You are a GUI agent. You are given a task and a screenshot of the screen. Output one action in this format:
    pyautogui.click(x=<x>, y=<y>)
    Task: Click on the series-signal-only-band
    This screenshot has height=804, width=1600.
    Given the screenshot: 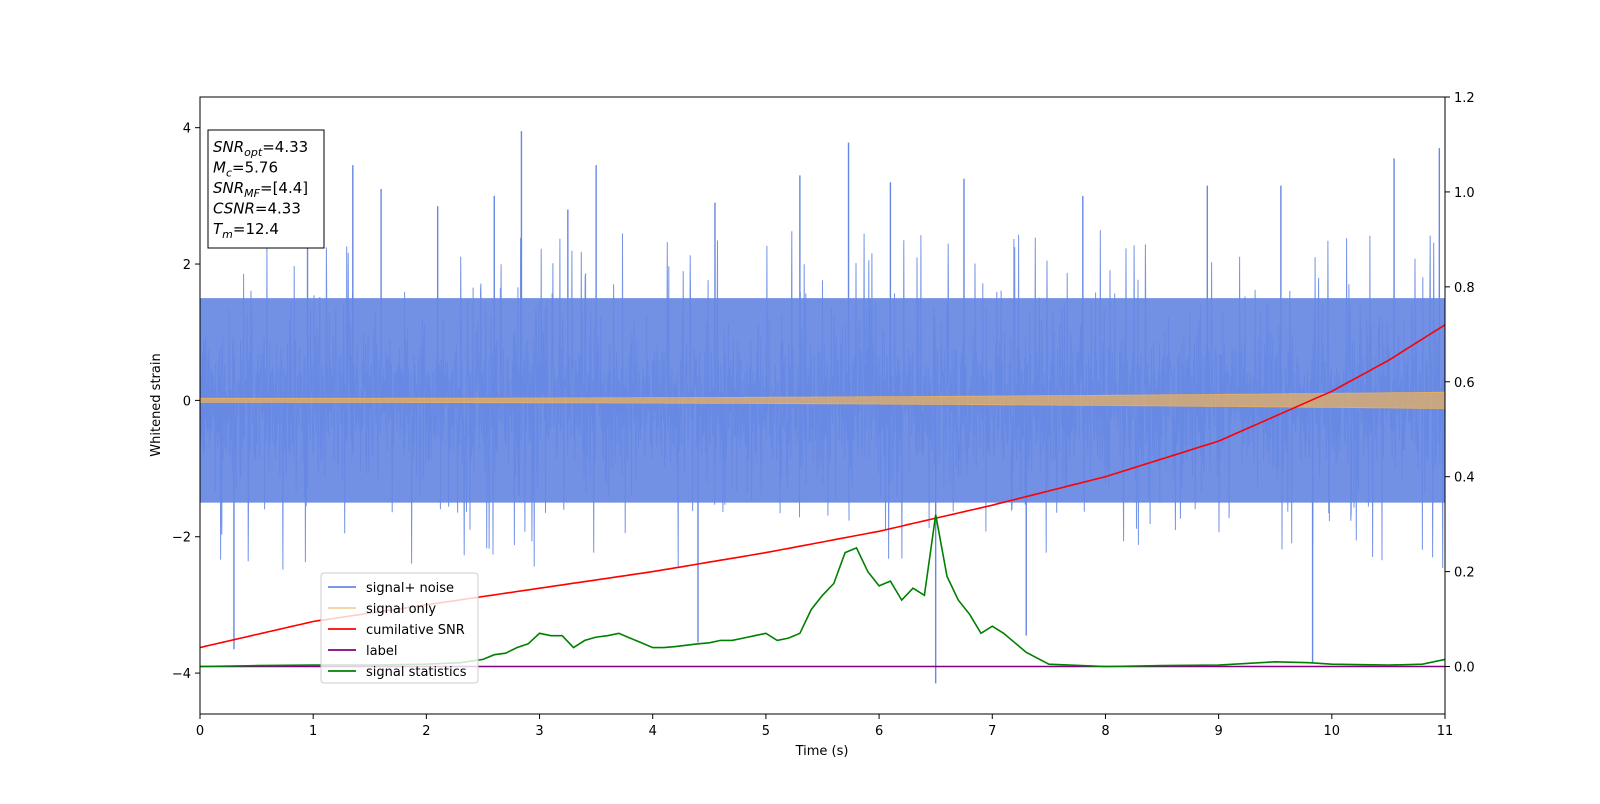 What is the action you would take?
    pyautogui.click(x=822, y=400)
    